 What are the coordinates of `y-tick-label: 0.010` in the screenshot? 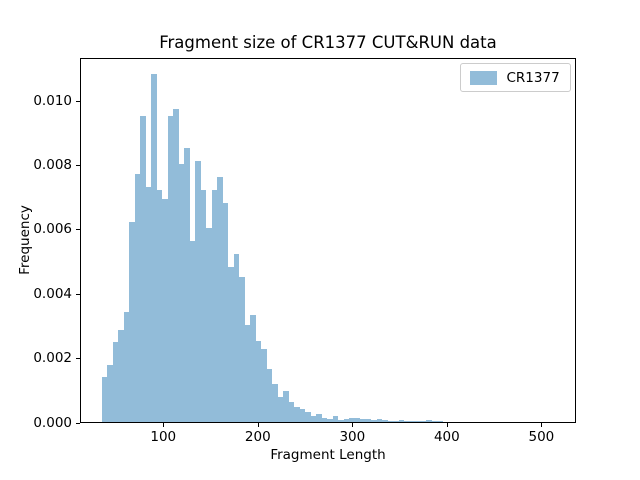 It's located at (52, 100).